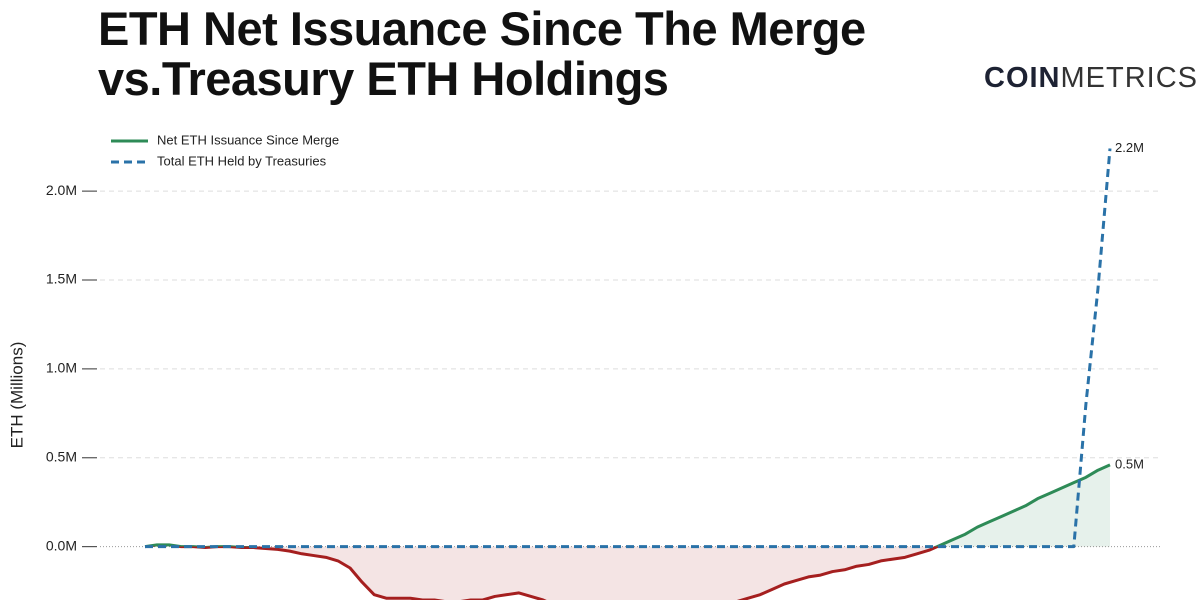  Describe the element at coordinates (1129, 147) in the screenshot. I see `end-label: 2.2M` at that location.